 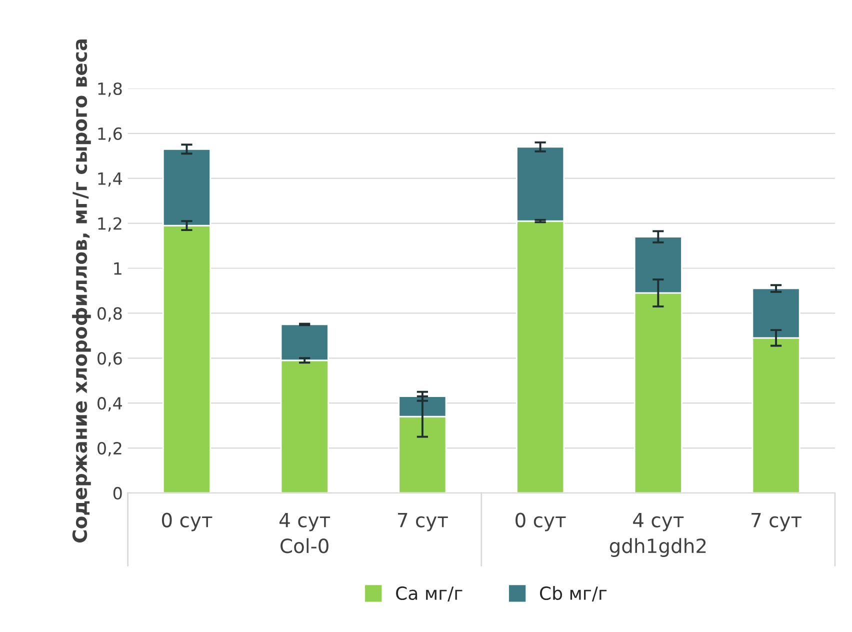 I want to click on y-tick-label: 0,8, so click(x=110, y=314).